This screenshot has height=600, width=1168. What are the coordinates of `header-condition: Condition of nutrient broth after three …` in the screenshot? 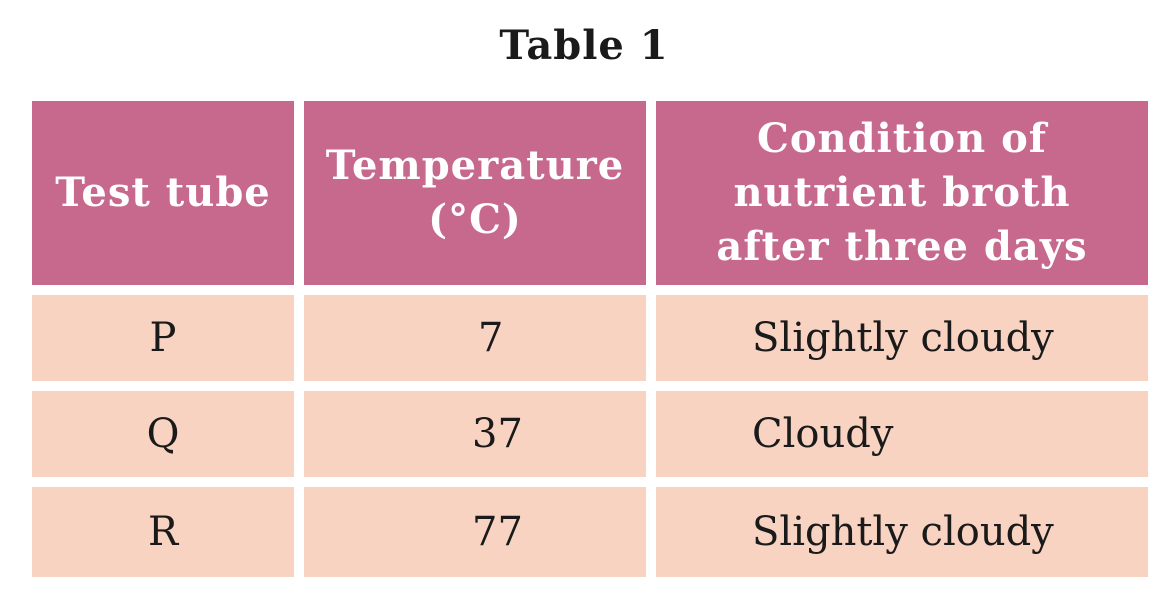 It's located at (902, 193).